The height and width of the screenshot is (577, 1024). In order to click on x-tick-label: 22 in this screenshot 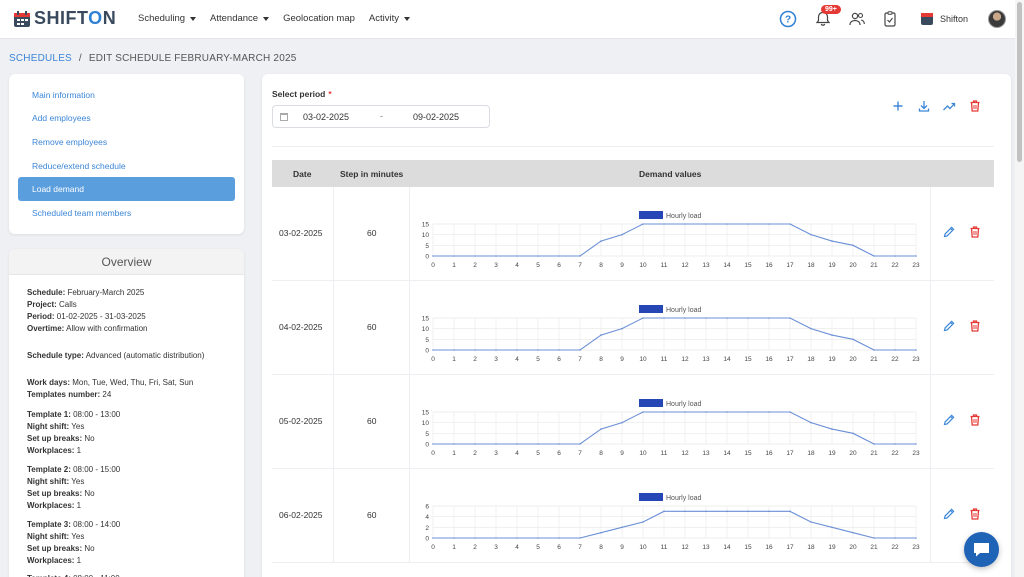, I will do `click(895, 453)`.